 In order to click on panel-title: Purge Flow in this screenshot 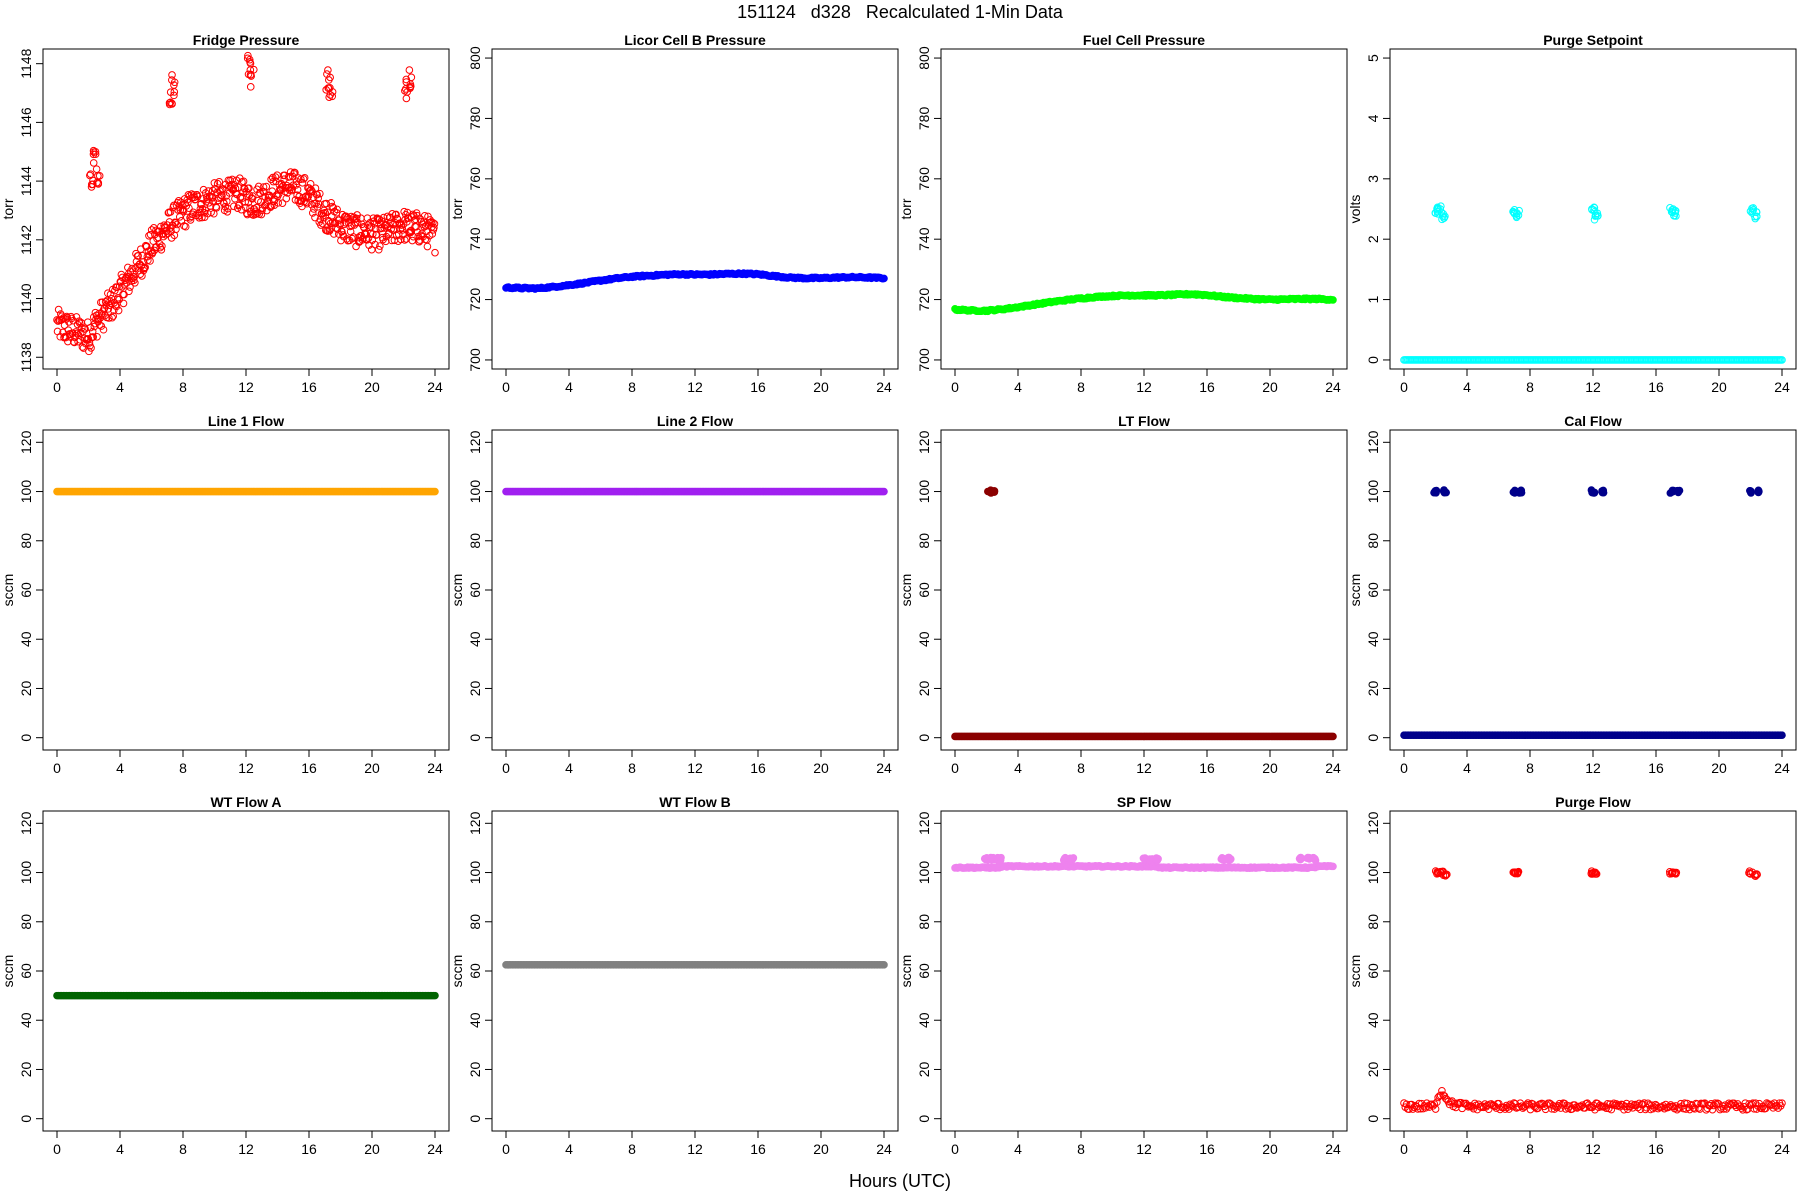, I will do `click(1593, 802)`.